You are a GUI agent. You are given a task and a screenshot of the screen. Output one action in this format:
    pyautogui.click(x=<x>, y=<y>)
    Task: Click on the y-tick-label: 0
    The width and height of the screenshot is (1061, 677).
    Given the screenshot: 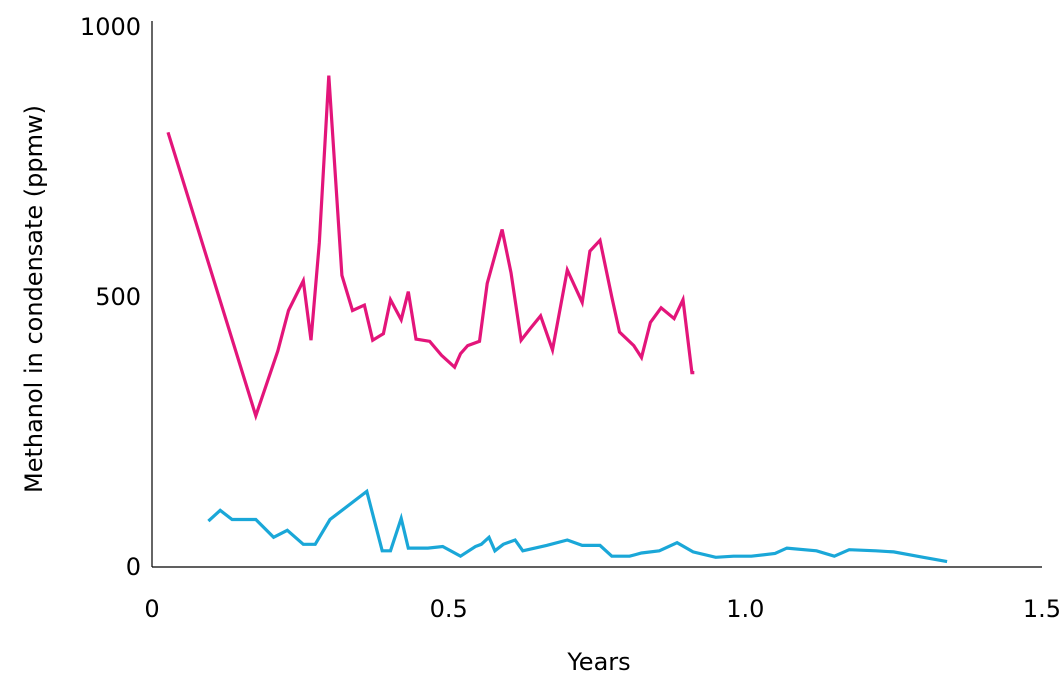 What is the action you would take?
    pyautogui.click(x=133, y=567)
    